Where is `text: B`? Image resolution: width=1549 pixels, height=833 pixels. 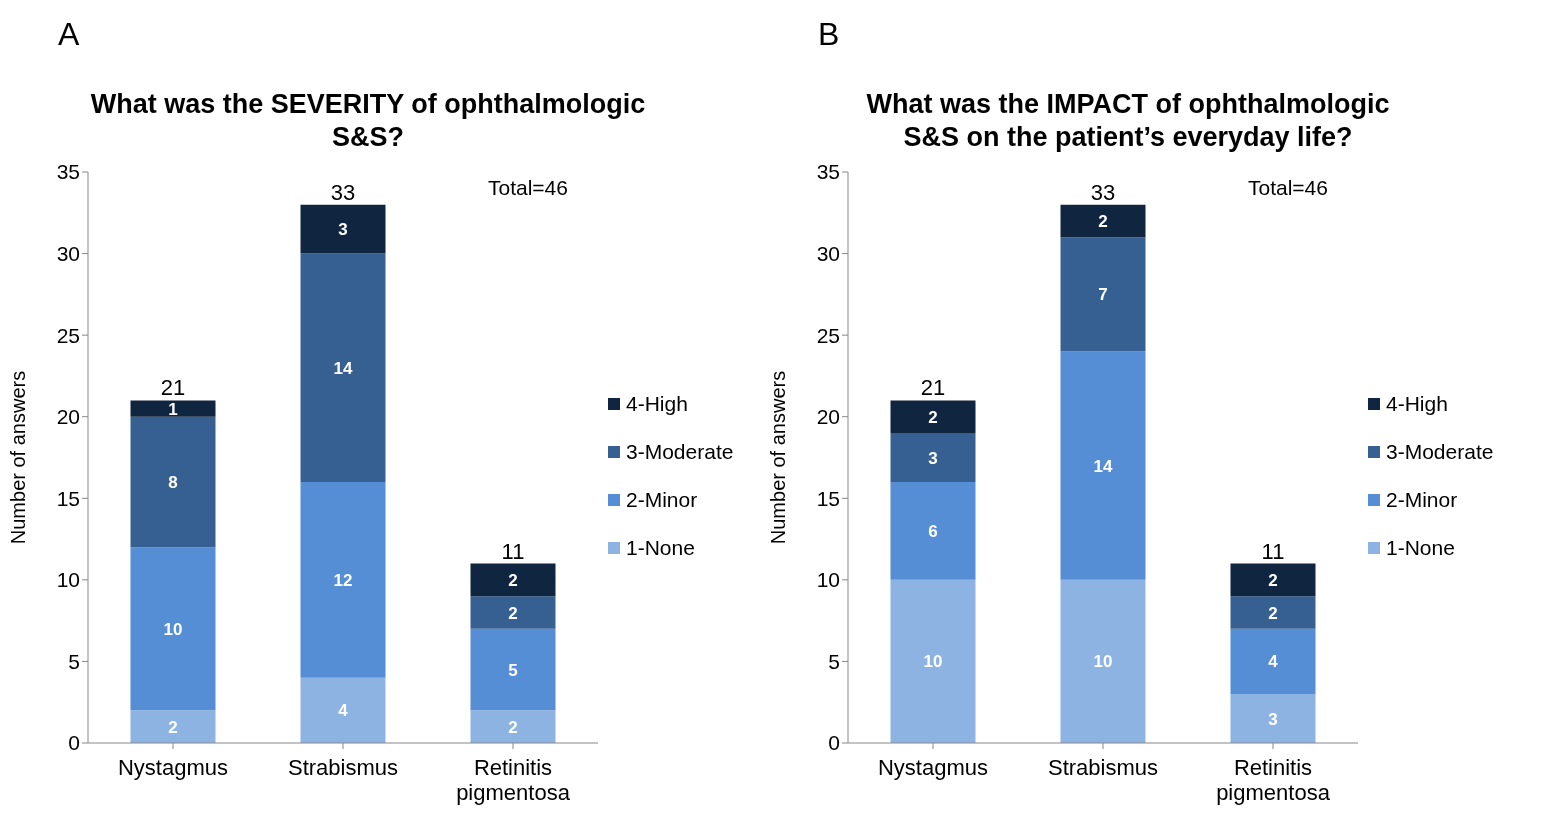
text: B is located at coordinates (829, 34).